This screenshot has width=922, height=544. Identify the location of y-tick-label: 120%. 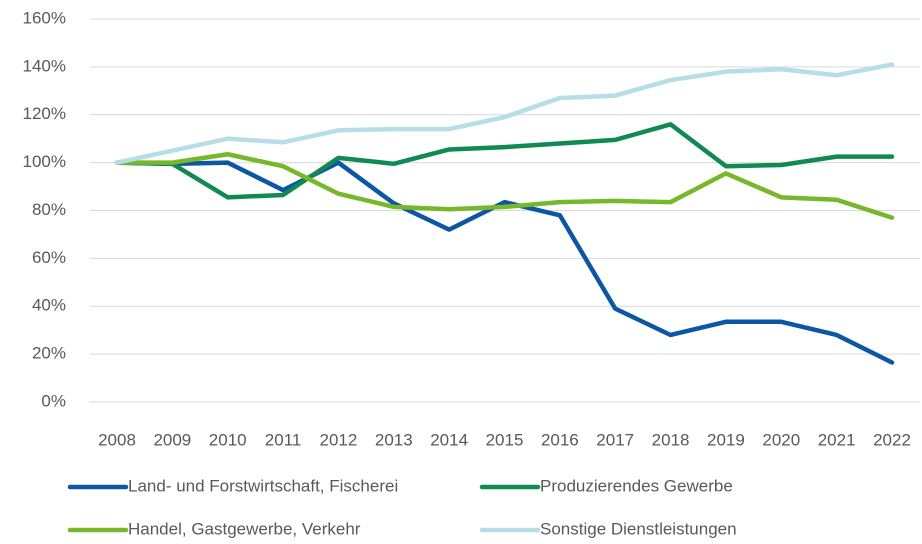
(44, 113).